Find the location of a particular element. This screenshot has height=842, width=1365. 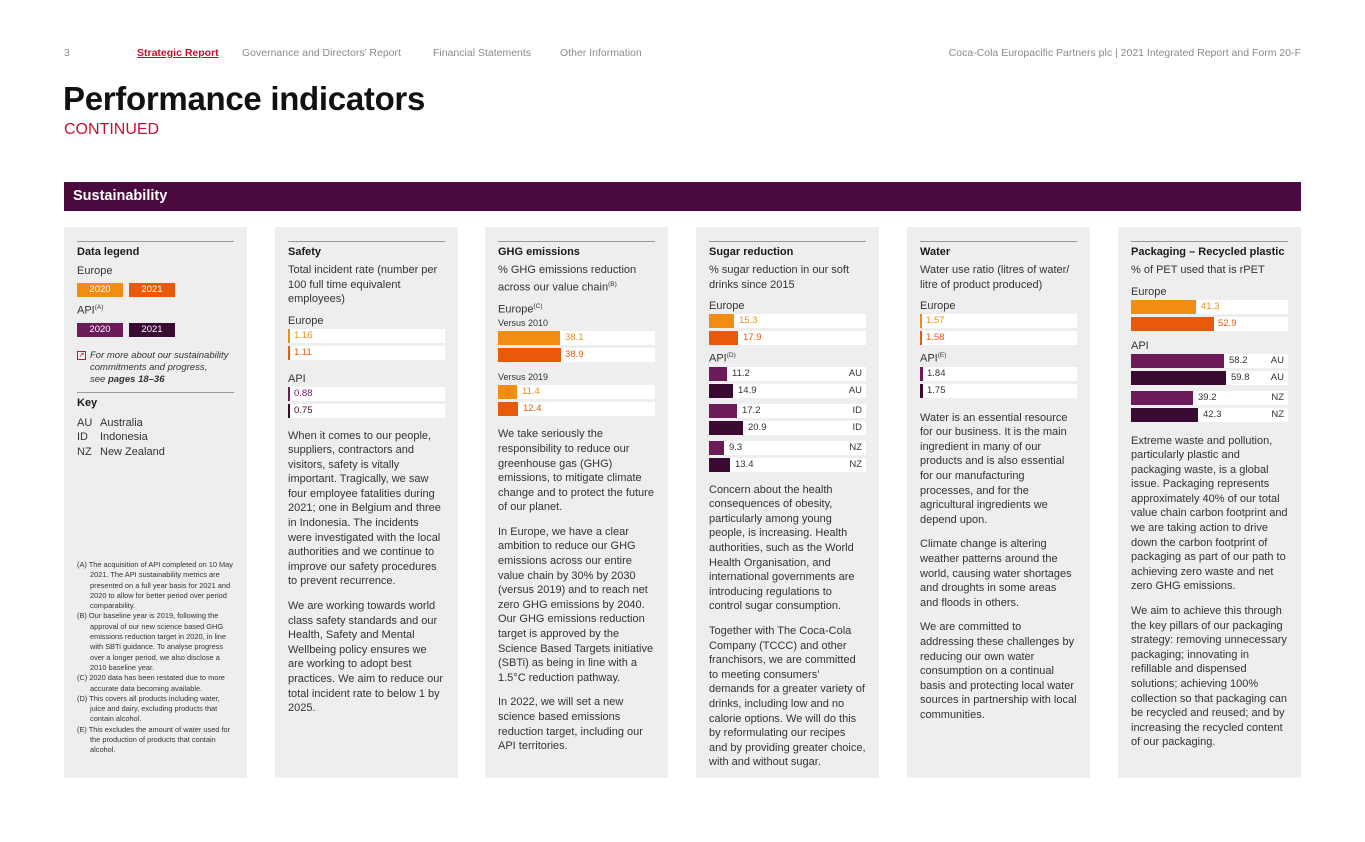

sugar-api-nz-2020-bar is located at coordinates (716, 447).